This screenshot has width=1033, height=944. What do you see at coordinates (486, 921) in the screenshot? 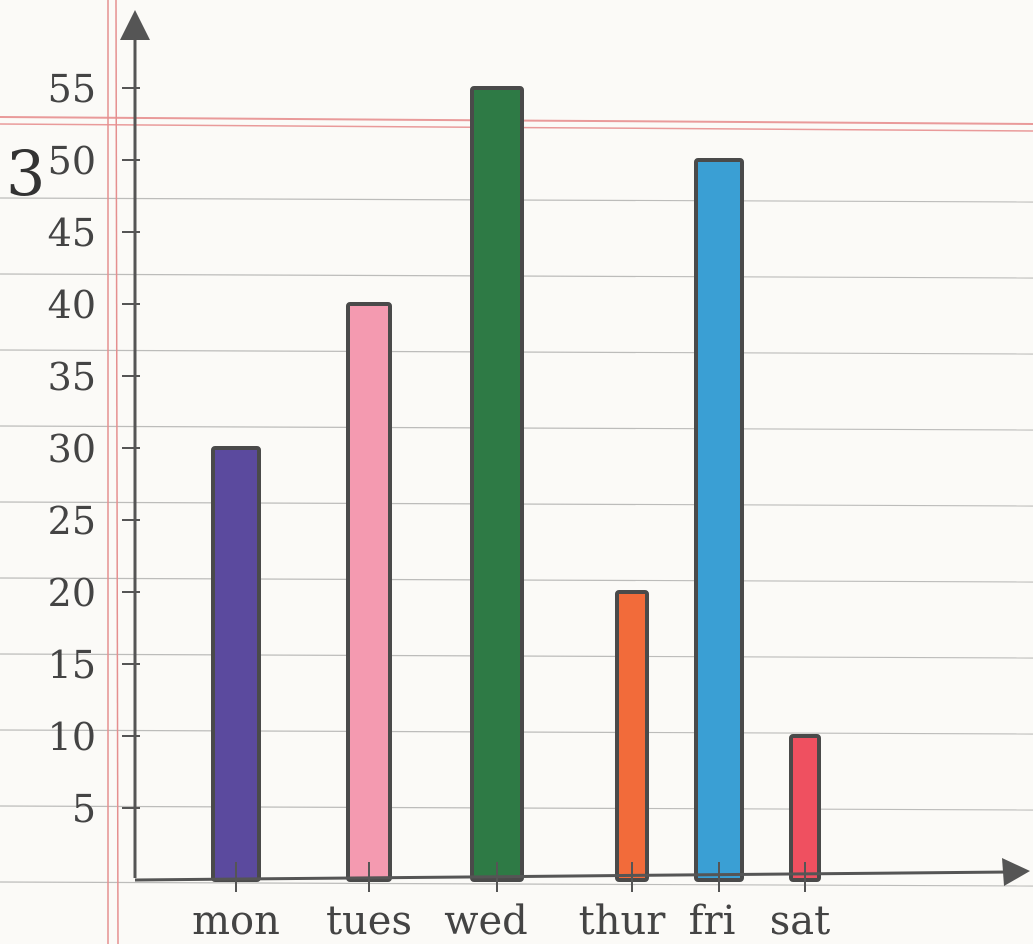
I see `x-category-label: wed` at bounding box center [486, 921].